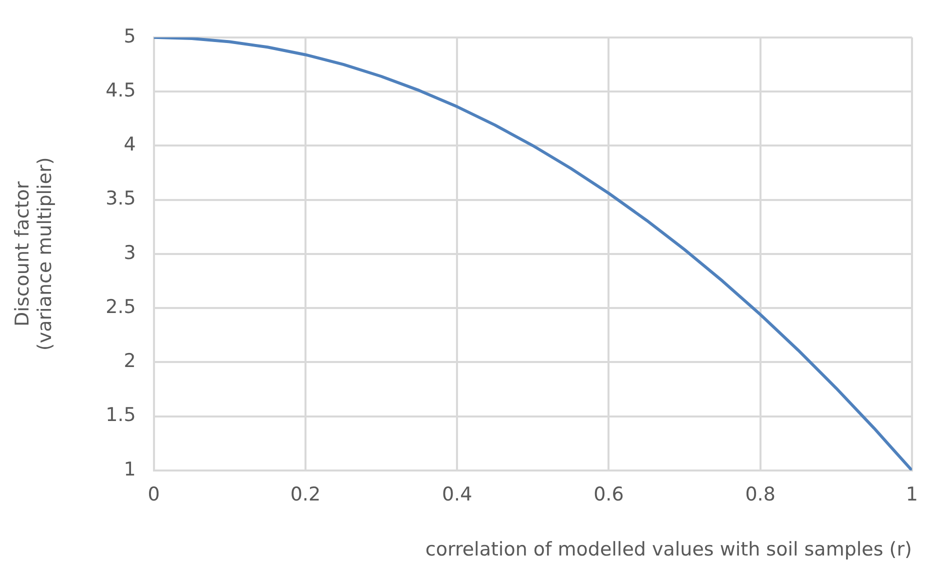  Describe the element at coordinates (130, 253) in the screenshot. I see `y-tick-label: 3` at that location.